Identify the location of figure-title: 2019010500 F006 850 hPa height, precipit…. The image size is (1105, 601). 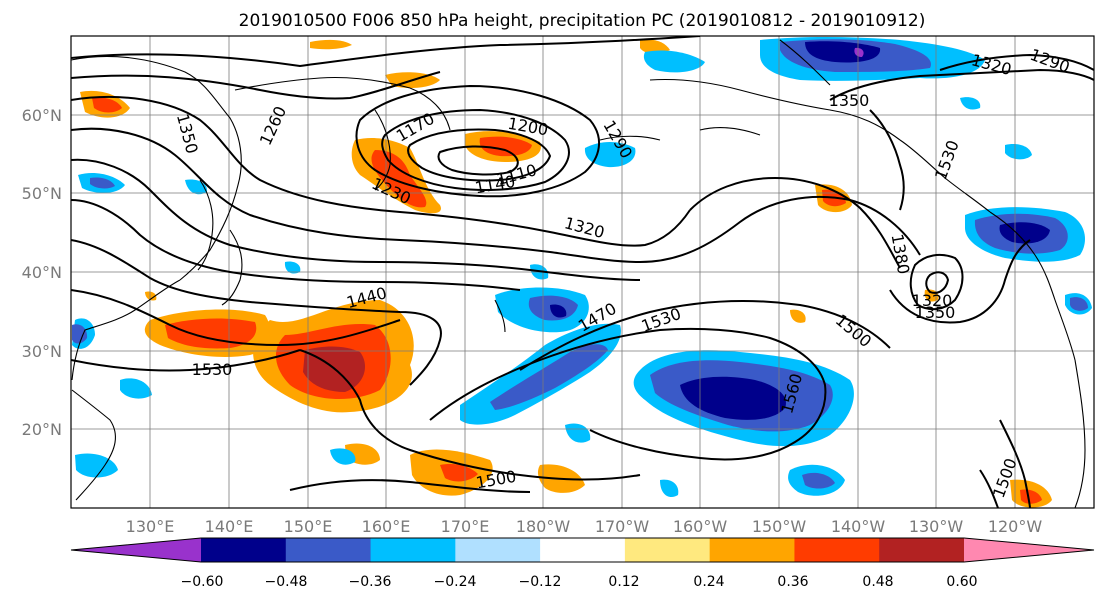
(582, 21).